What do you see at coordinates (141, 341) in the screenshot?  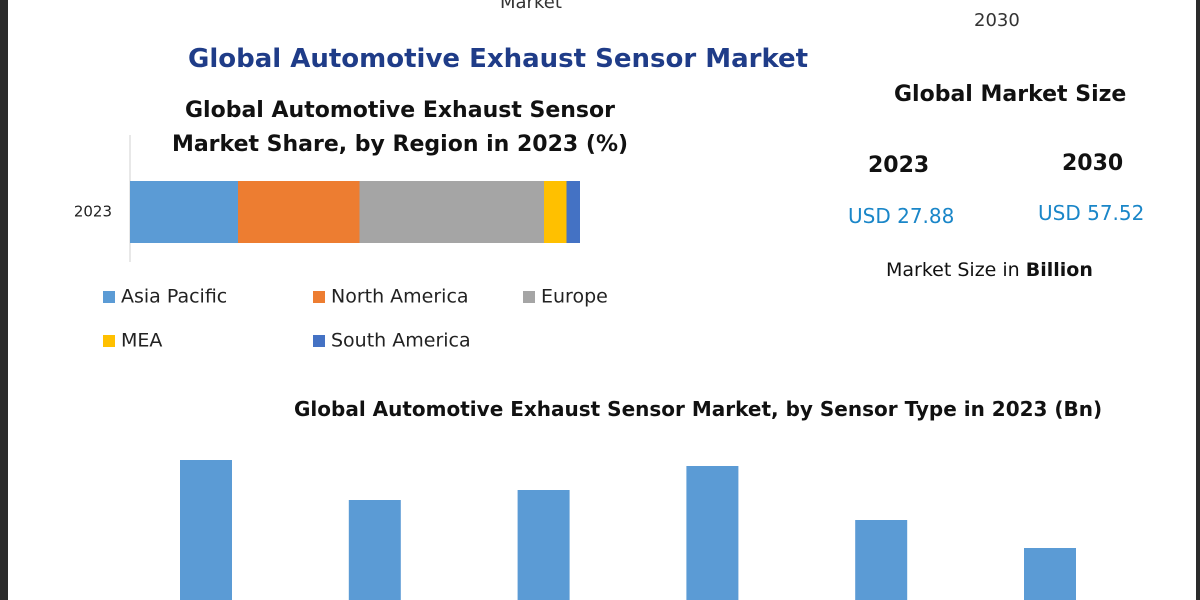 I see `legend-label: MEA` at bounding box center [141, 341].